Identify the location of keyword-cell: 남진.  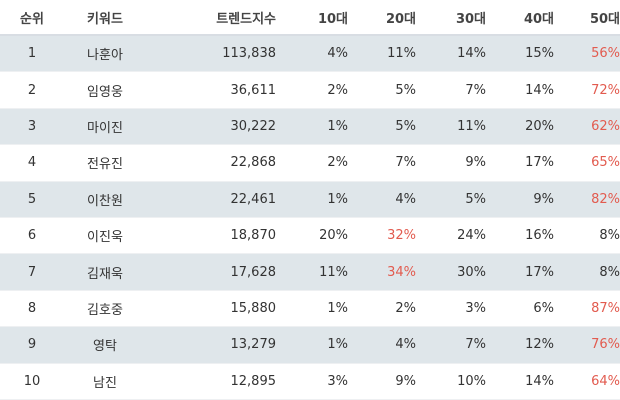
(105, 383).